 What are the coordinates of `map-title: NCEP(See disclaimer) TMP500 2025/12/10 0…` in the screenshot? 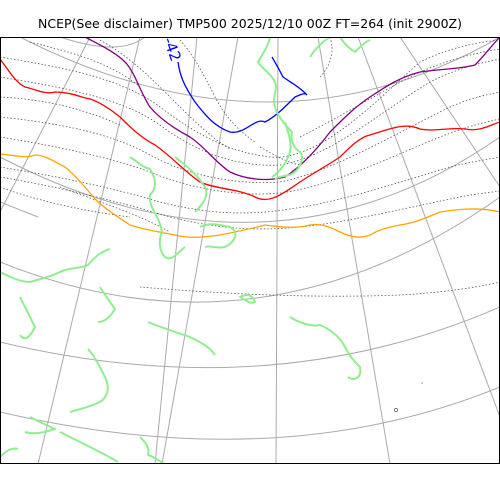 It's located at (250, 23).